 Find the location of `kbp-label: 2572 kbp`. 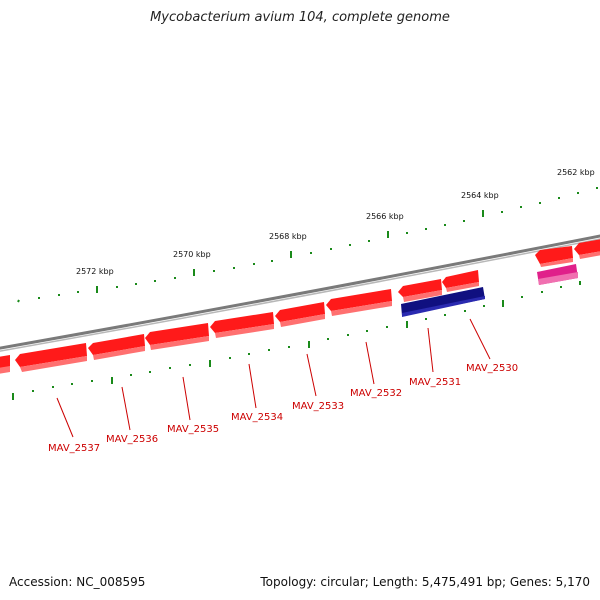

kbp-label: 2572 kbp is located at coordinates (95, 271).